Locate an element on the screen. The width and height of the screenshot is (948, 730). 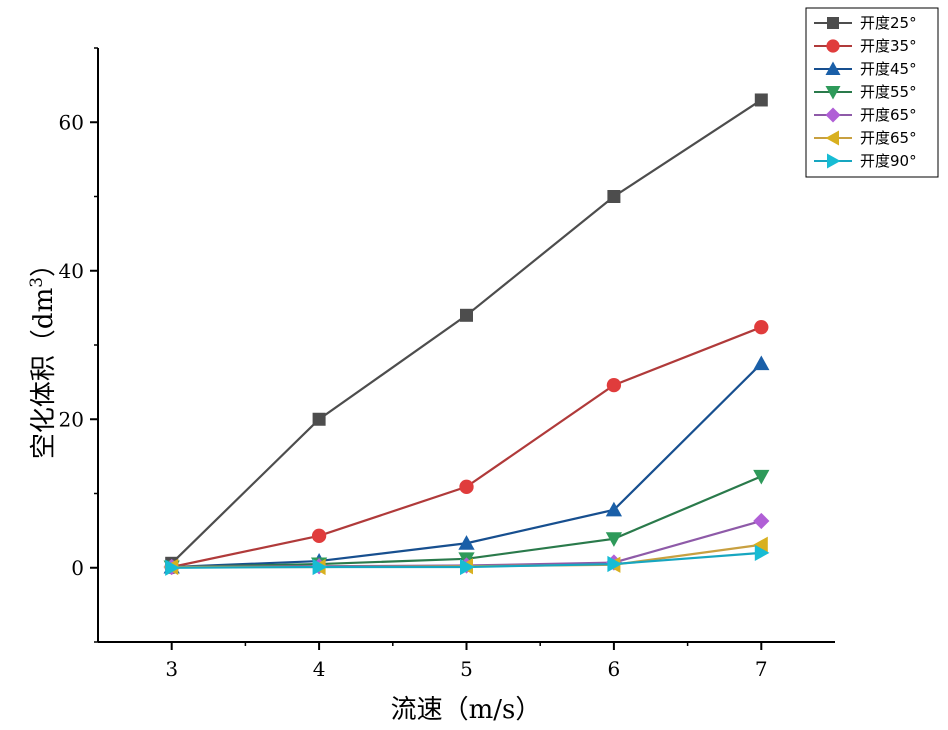
legend-label: 开度25° is located at coordinates (888, 23).